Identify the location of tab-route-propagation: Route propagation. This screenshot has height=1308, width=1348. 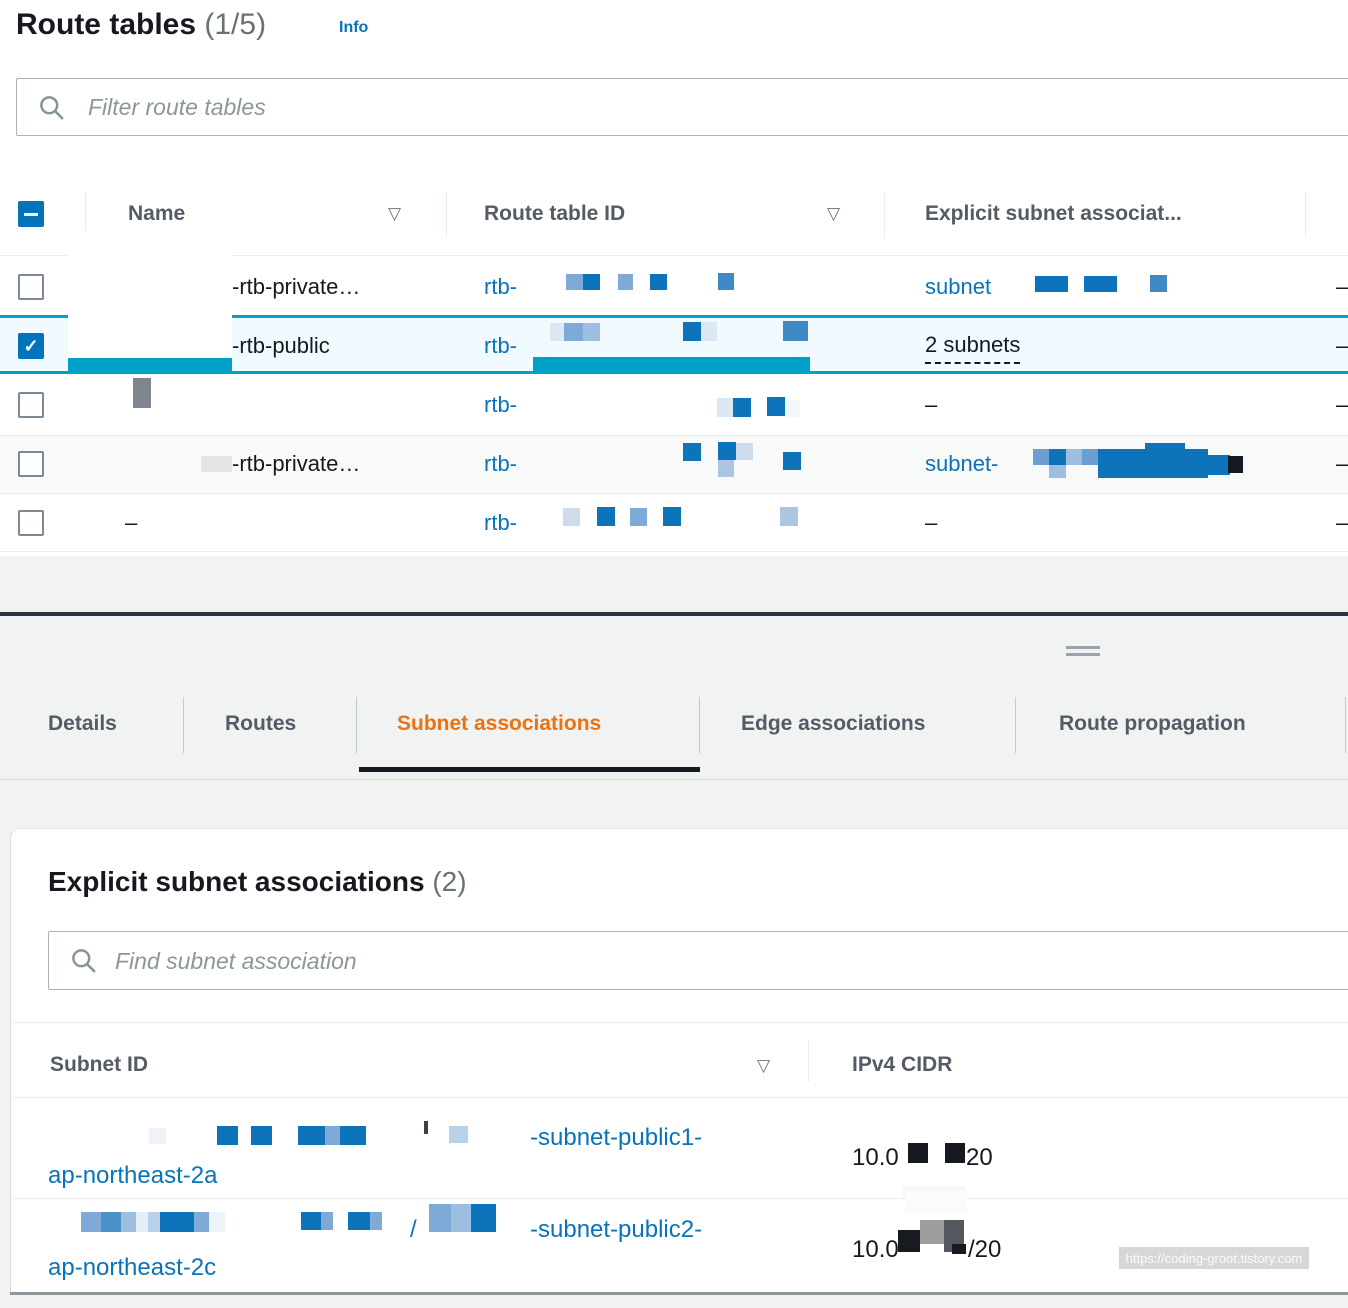
(1152, 723).